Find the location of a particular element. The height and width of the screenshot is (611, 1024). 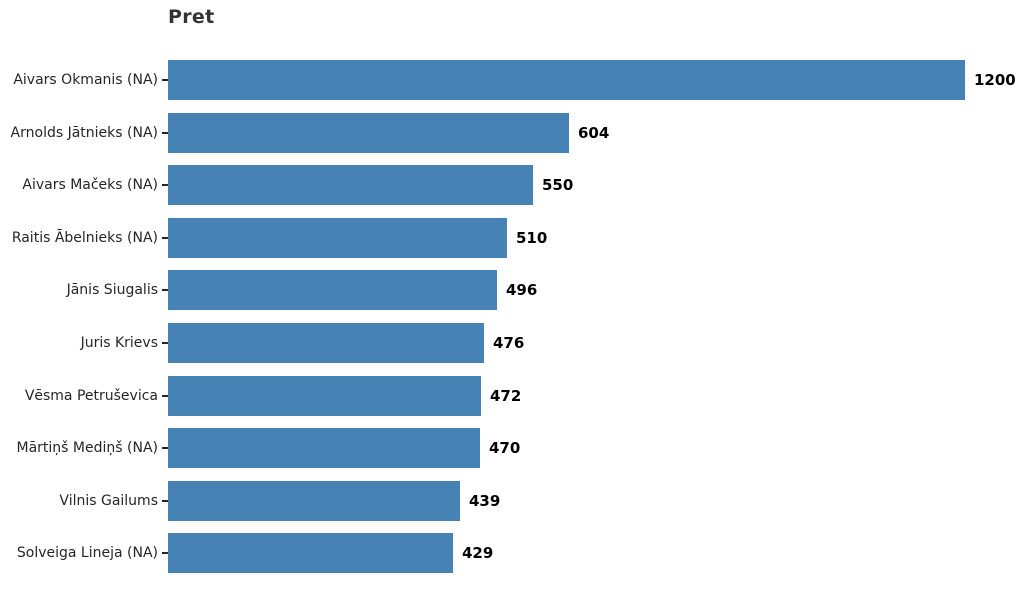

bar-row: Arnolds Jātnieks (NA) 604 is located at coordinates (512, 133).